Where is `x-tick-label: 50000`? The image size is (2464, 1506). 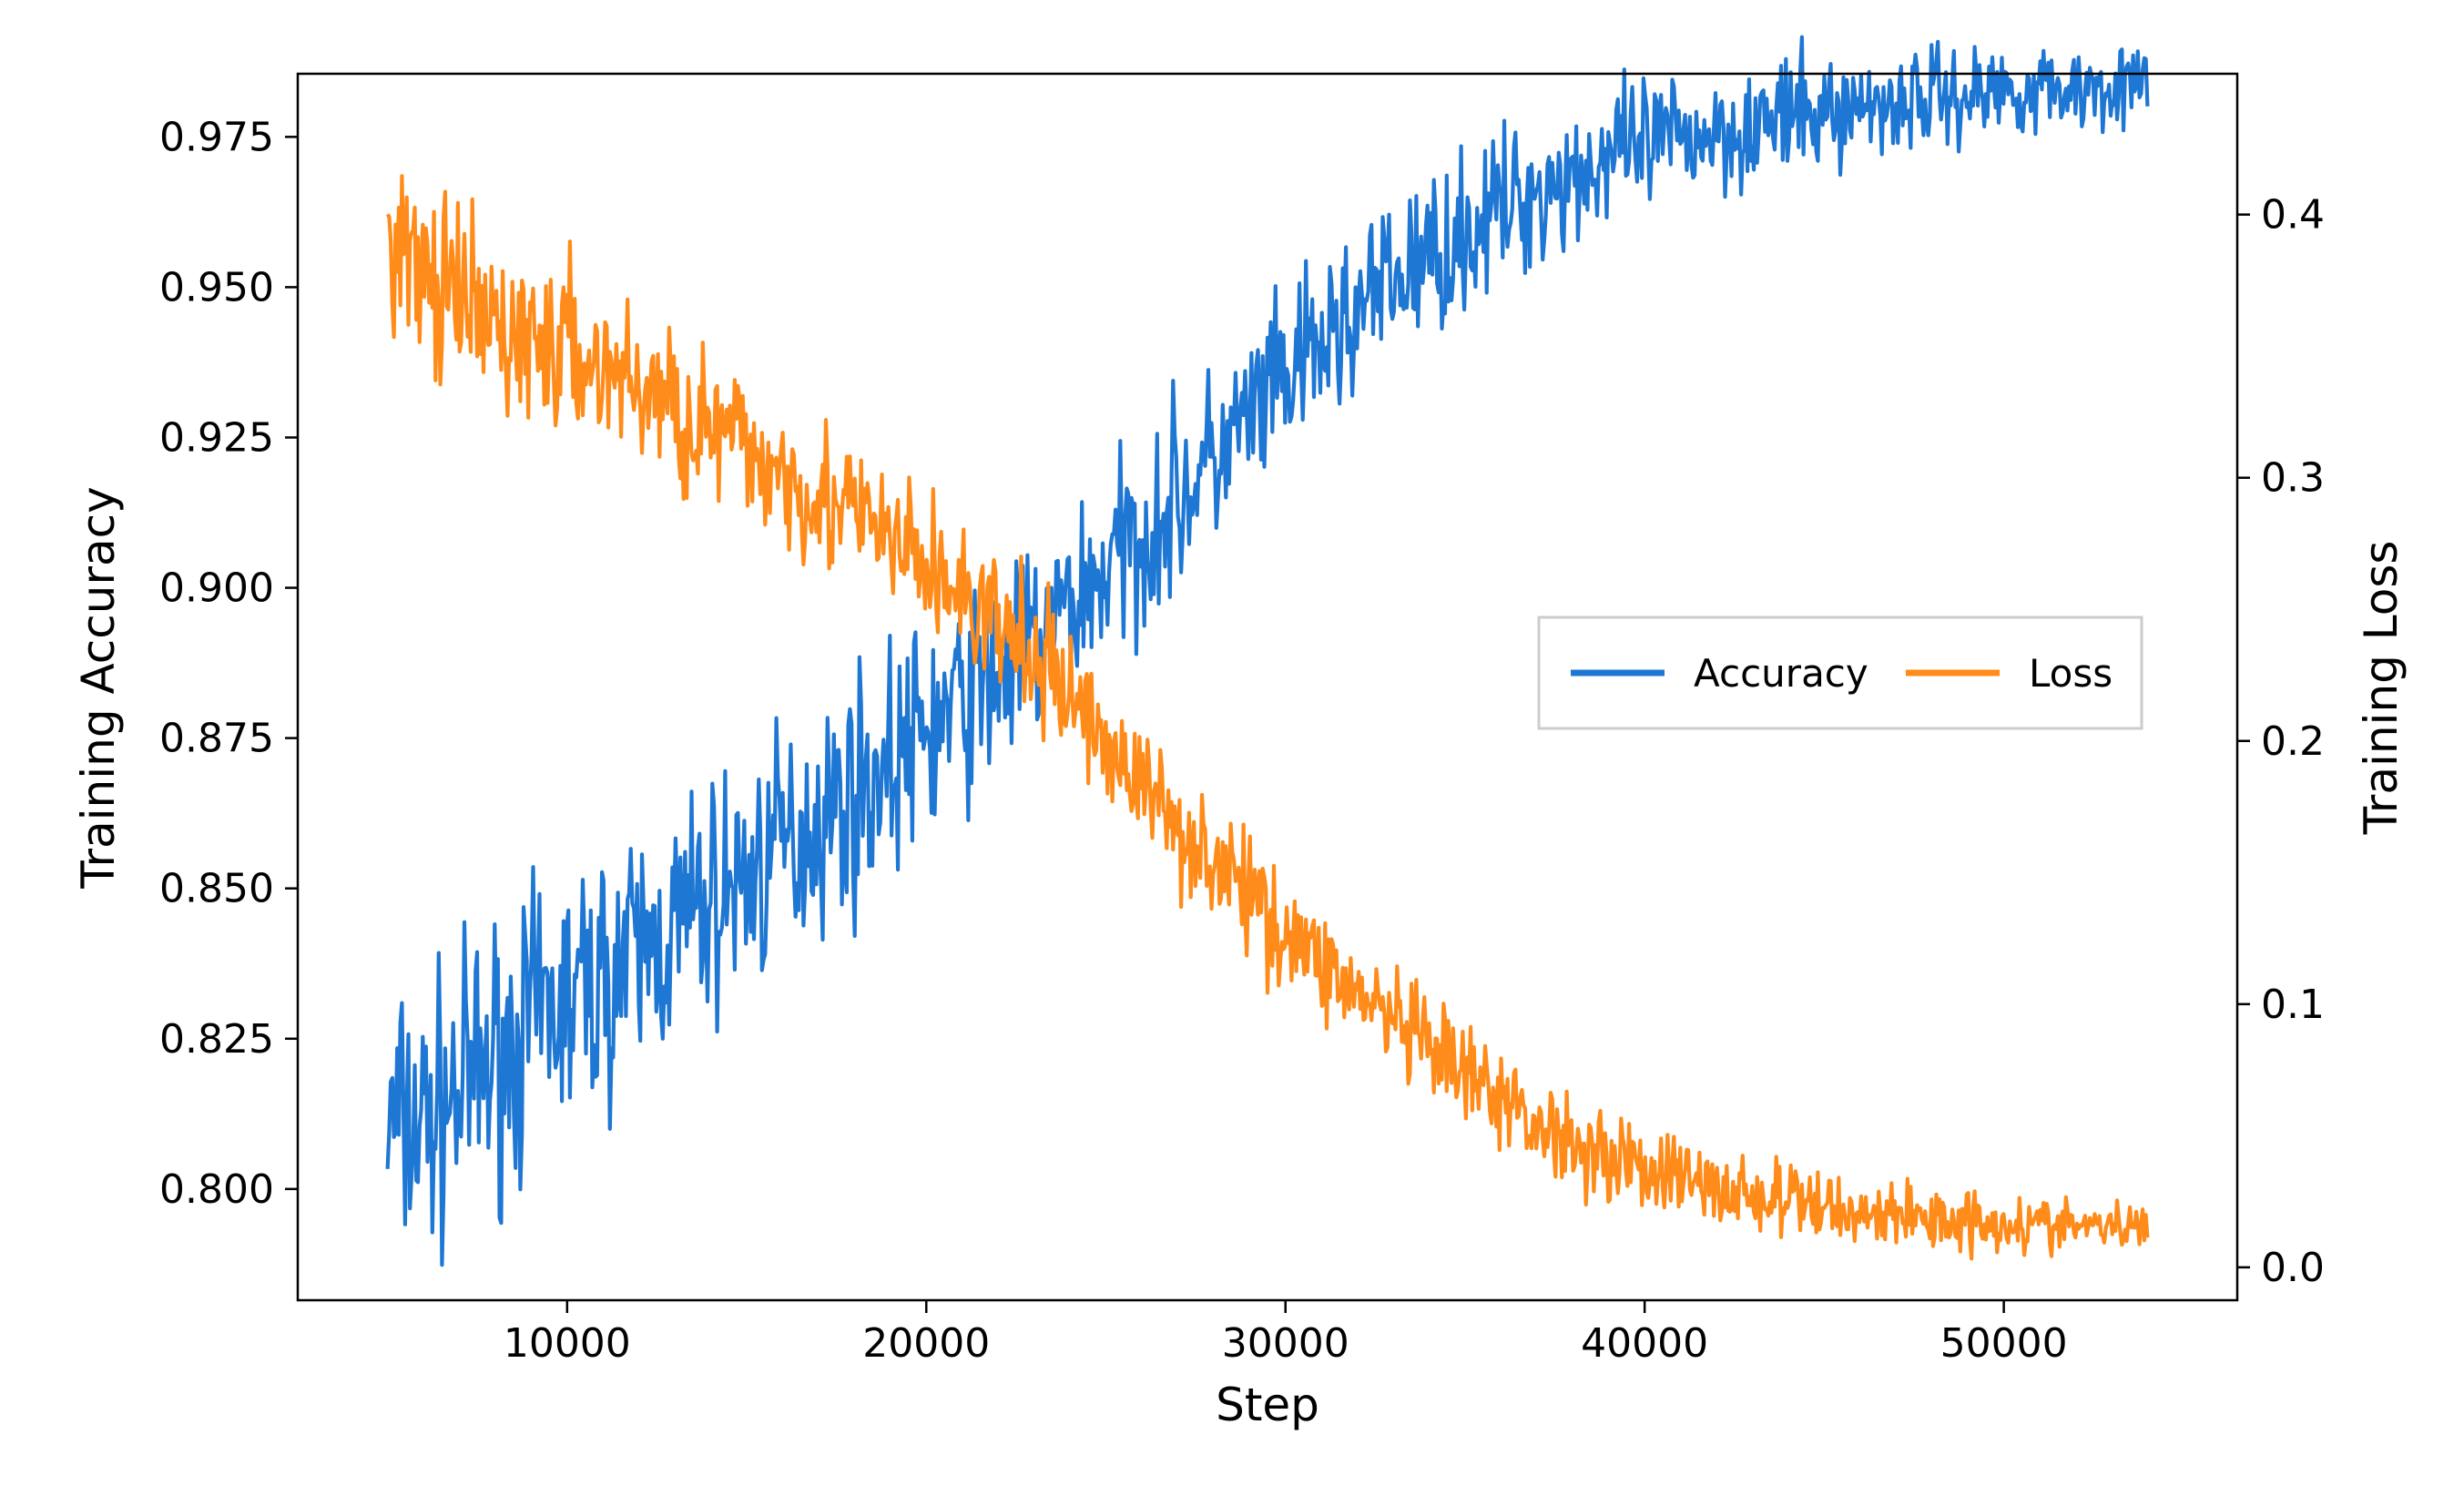
x-tick-label: 50000 is located at coordinates (2004, 1343).